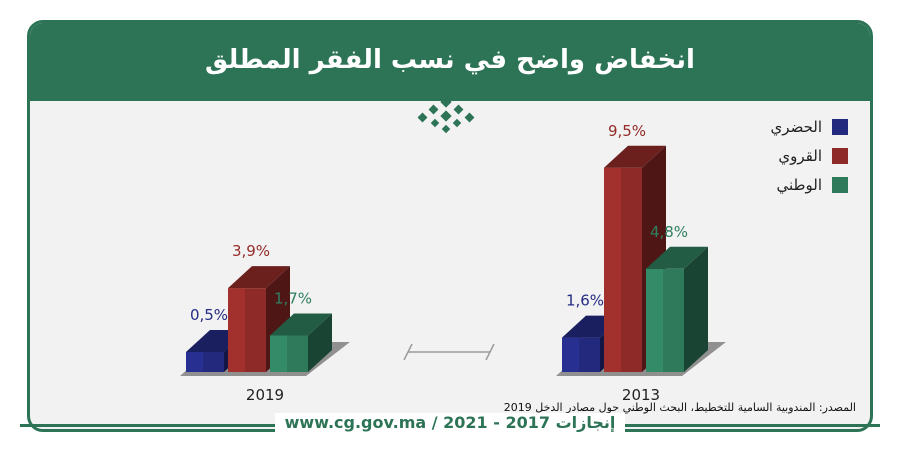  What do you see at coordinates (796, 126) in the screenshot?
I see `legend-label-urban: الحضري` at bounding box center [796, 126].